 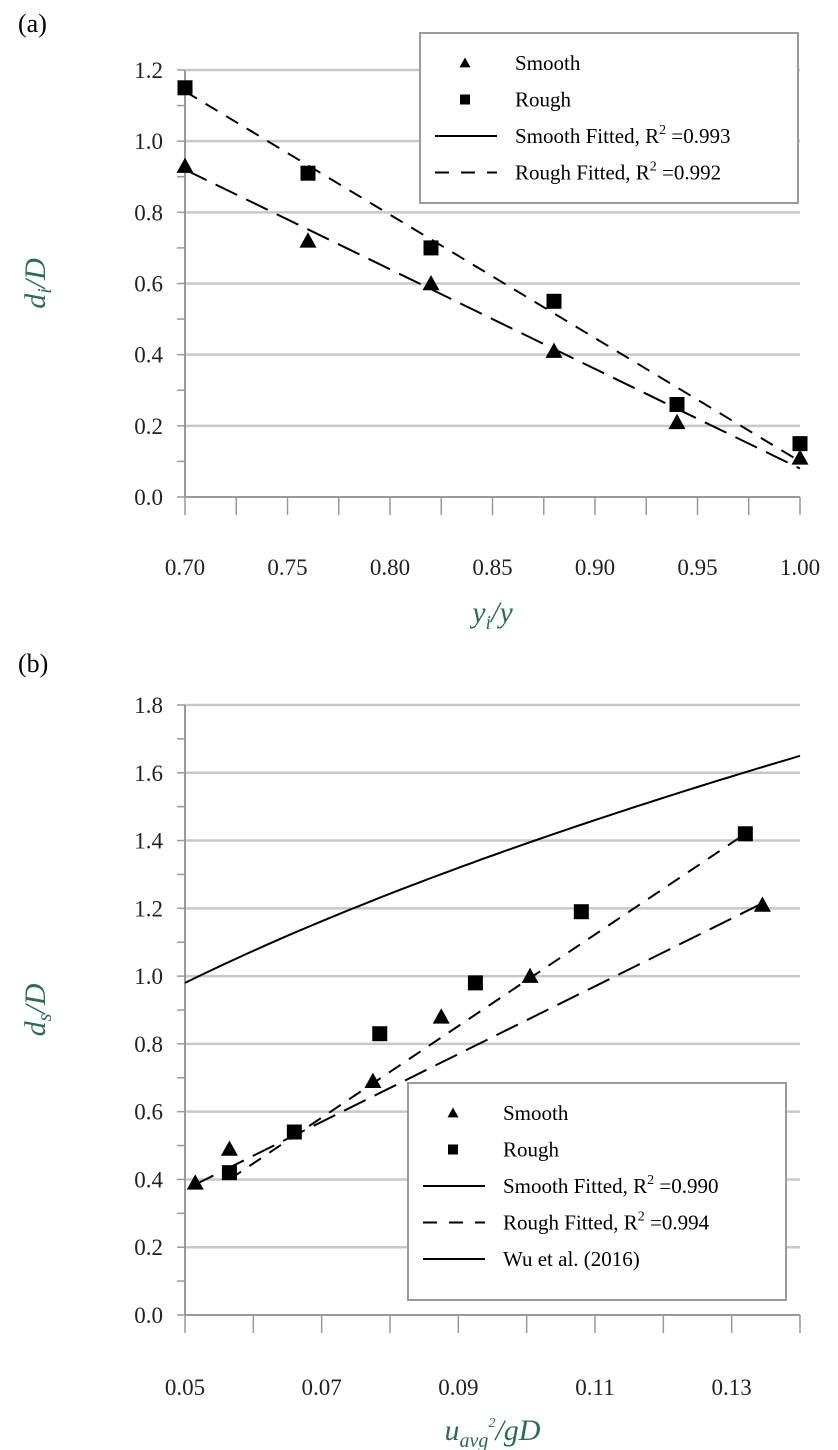 I want to click on x-tick-label: 0.11, so click(x=594, y=1387).